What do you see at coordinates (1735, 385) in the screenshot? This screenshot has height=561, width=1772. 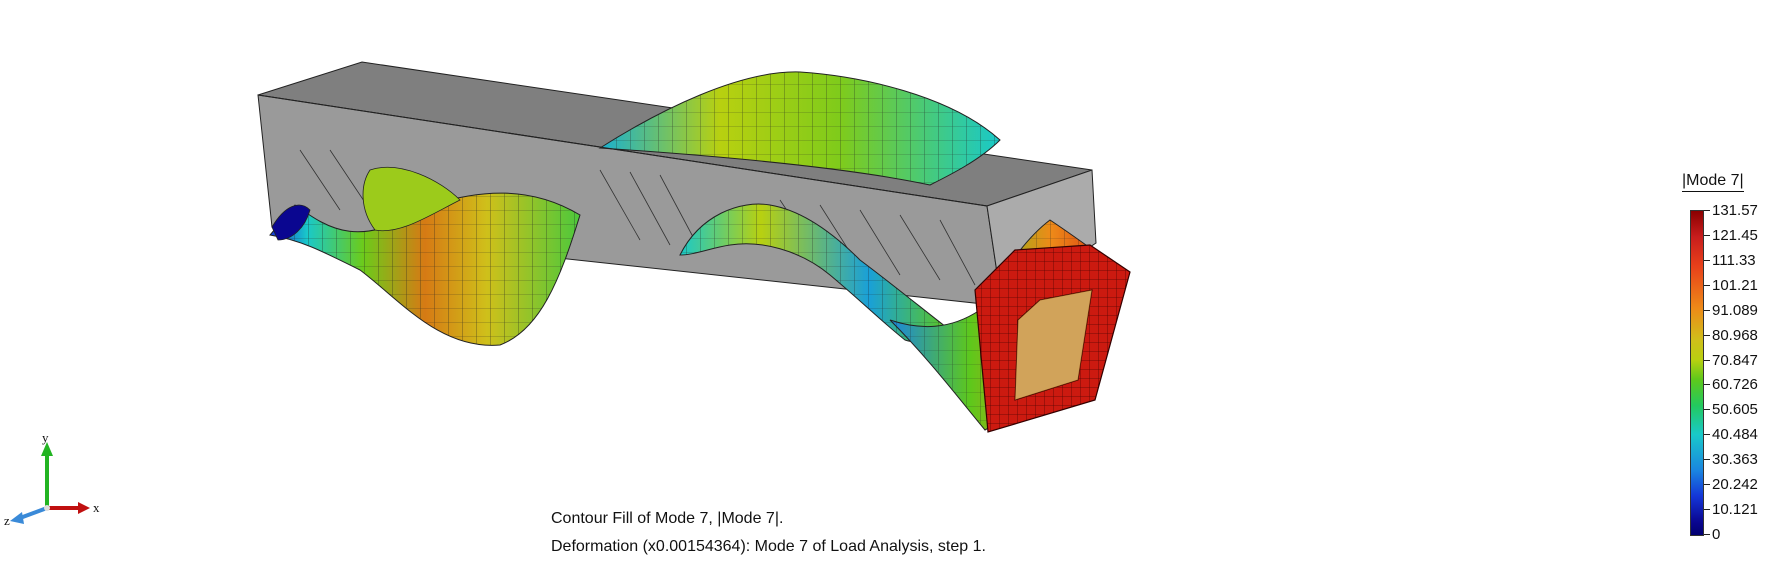 I see `legend-value: 60.726` at bounding box center [1735, 385].